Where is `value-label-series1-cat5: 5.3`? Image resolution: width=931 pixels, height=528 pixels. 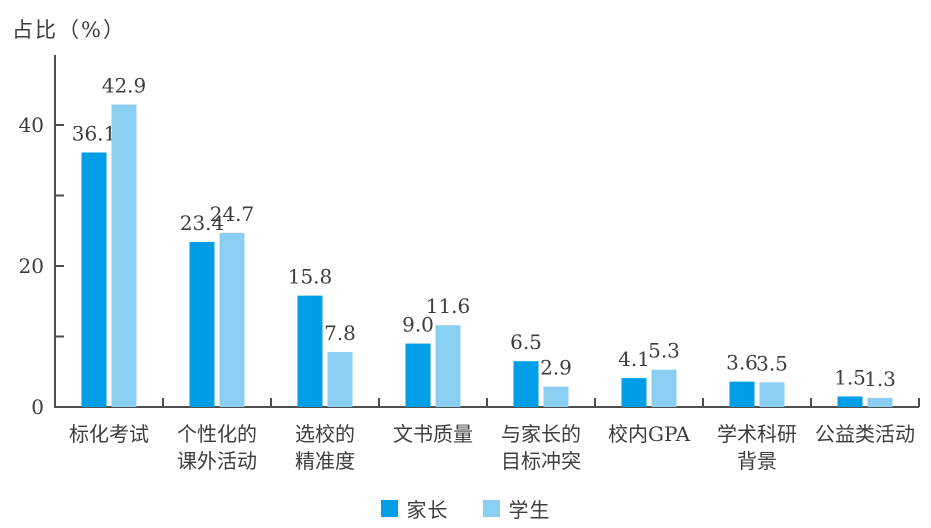
value-label-series1-cat5: 5.3 is located at coordinates (664, 351).